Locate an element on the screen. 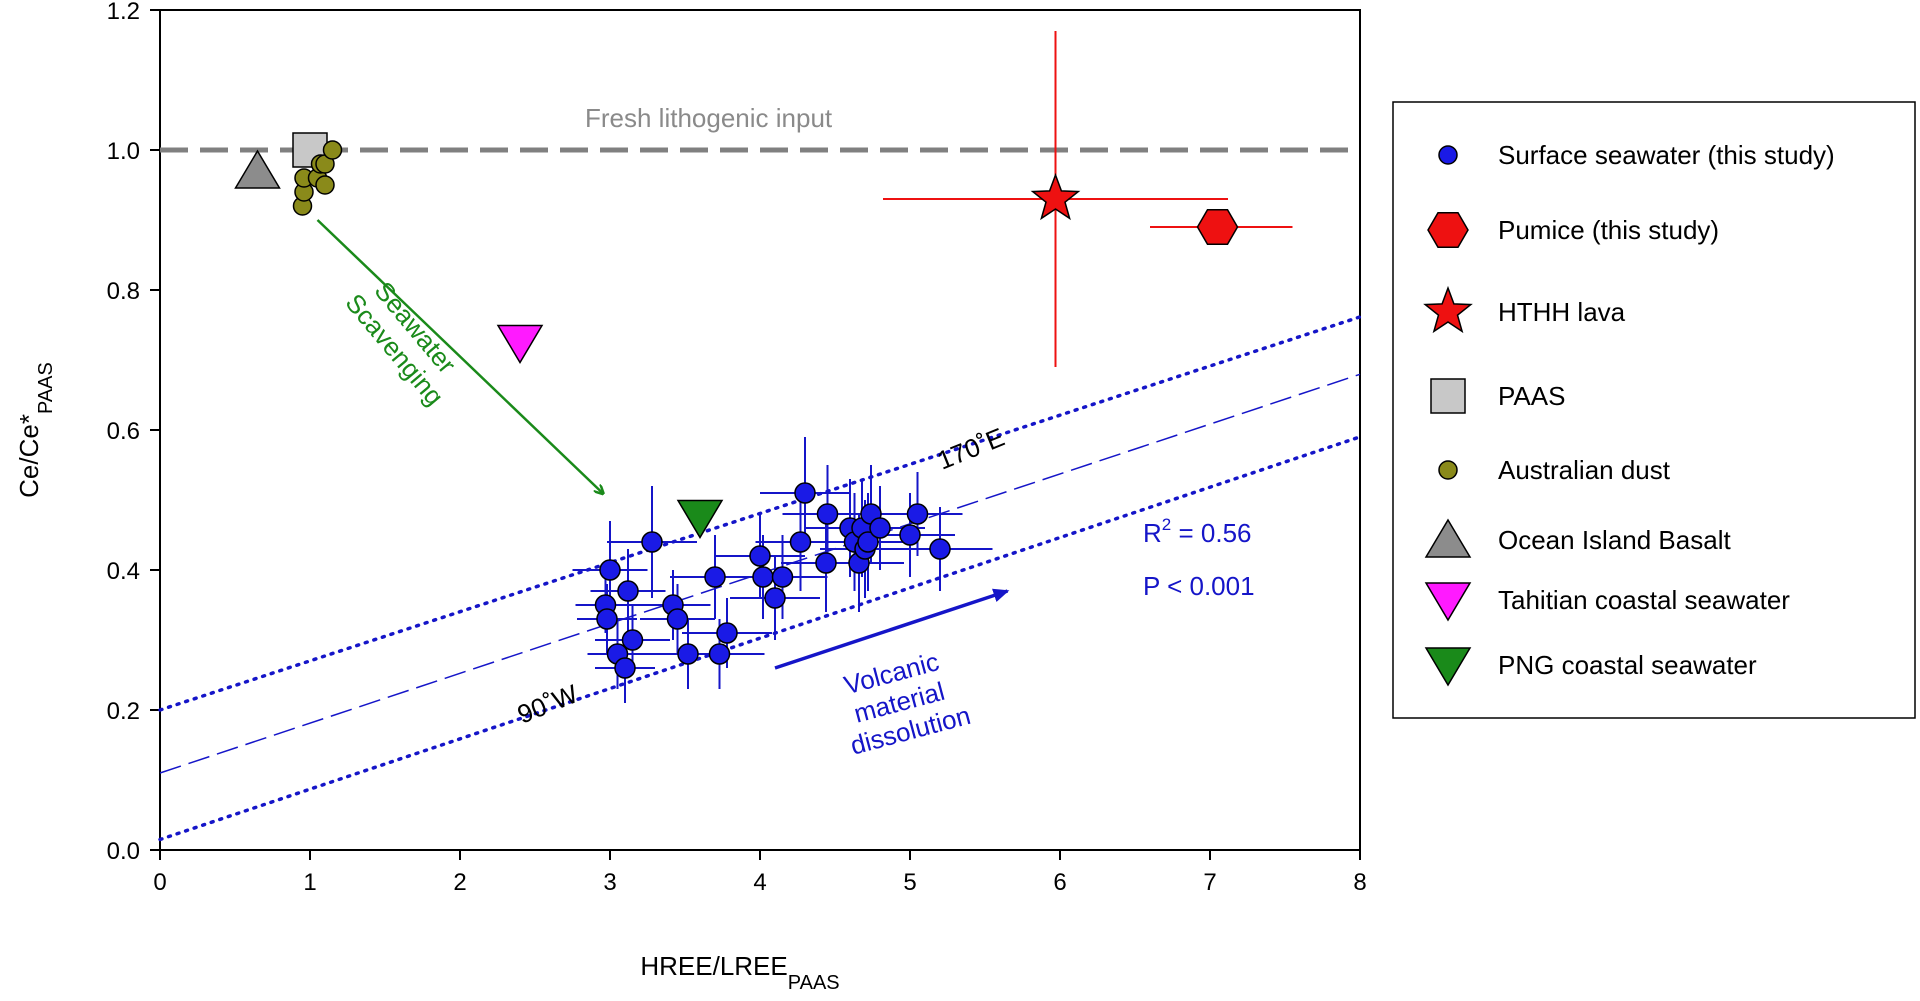 The height and width of the screenshot is (1001, 1920). r2-label: R2 = 0.56 is located at coordinates (1197, 531).